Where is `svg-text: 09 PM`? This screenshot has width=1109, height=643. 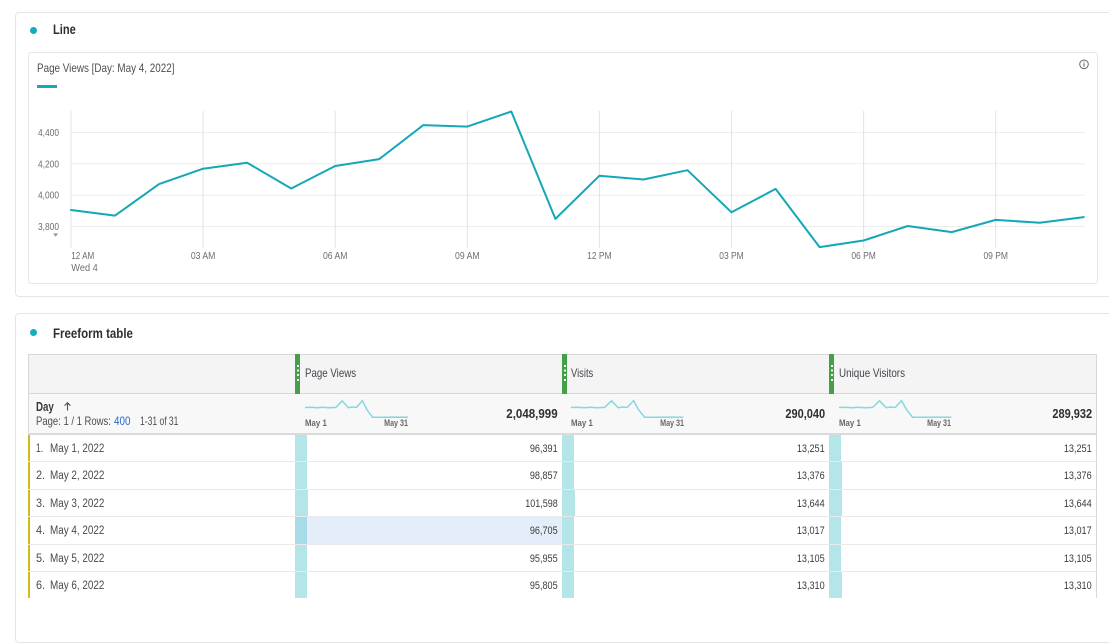
svg-text: 09 PM is located at coordinates (995, 256).